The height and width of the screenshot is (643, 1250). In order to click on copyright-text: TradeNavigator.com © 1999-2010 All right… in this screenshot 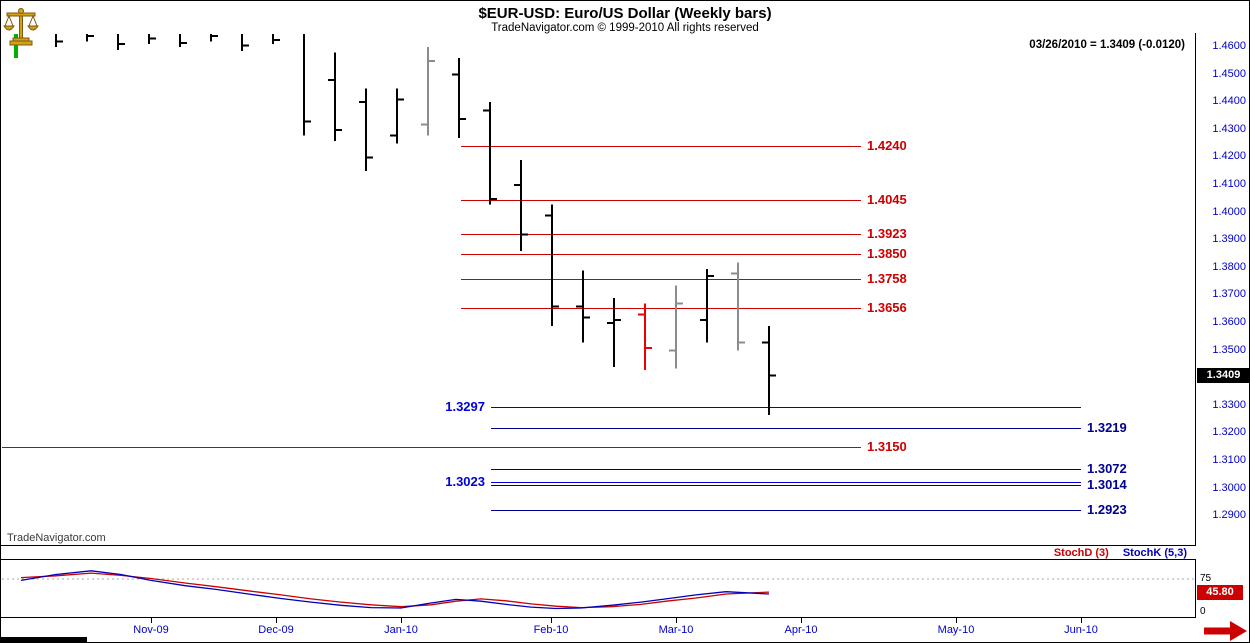, I will do `click(625, 28)`.